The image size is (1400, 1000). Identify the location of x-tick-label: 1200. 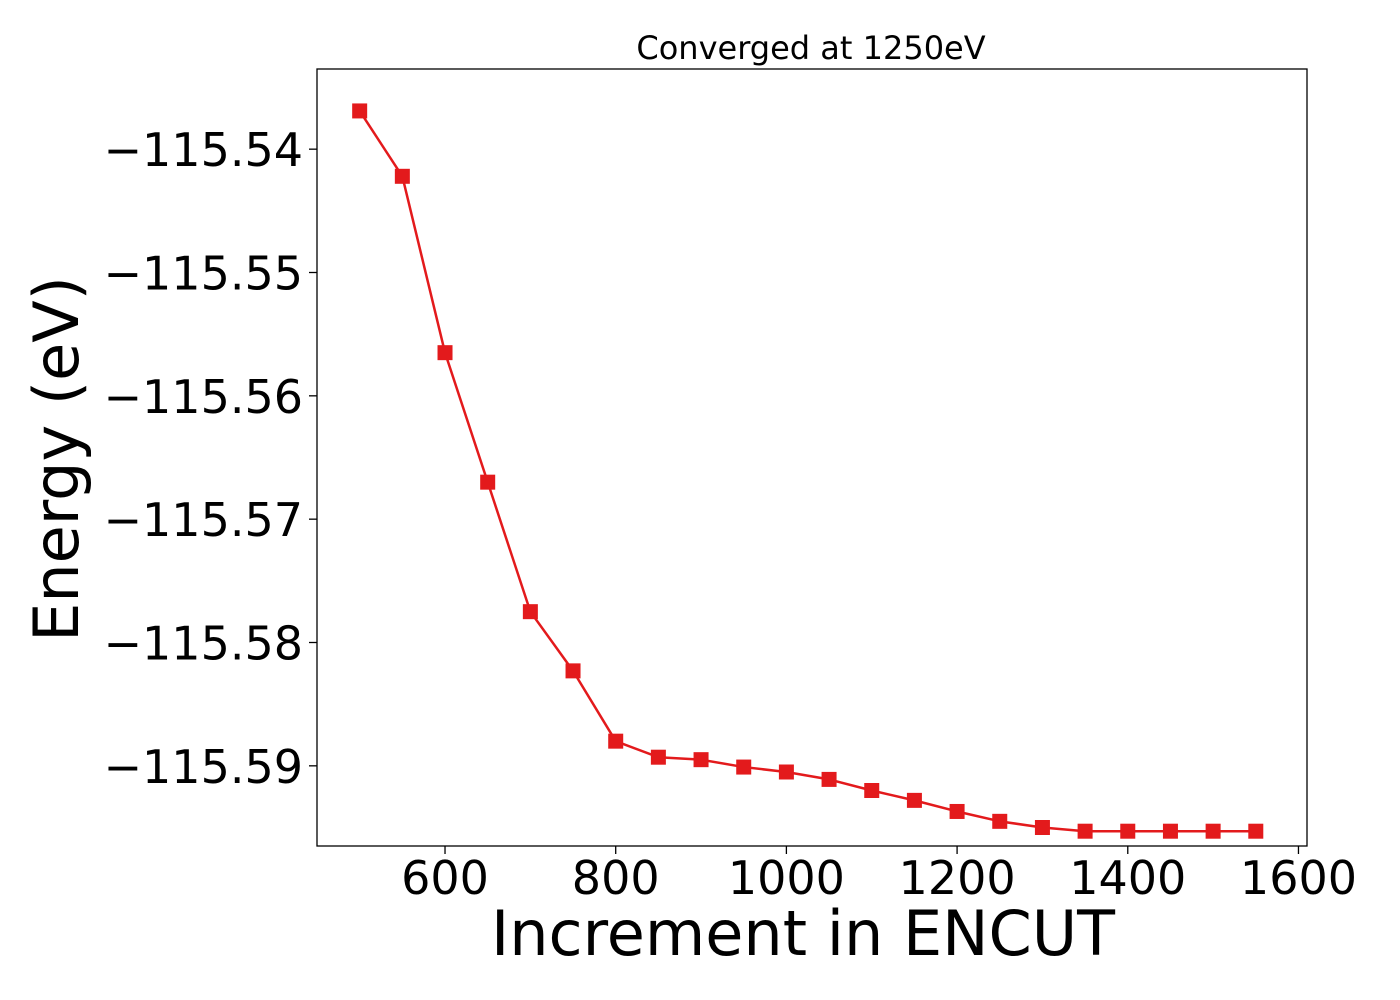
(957, 878).